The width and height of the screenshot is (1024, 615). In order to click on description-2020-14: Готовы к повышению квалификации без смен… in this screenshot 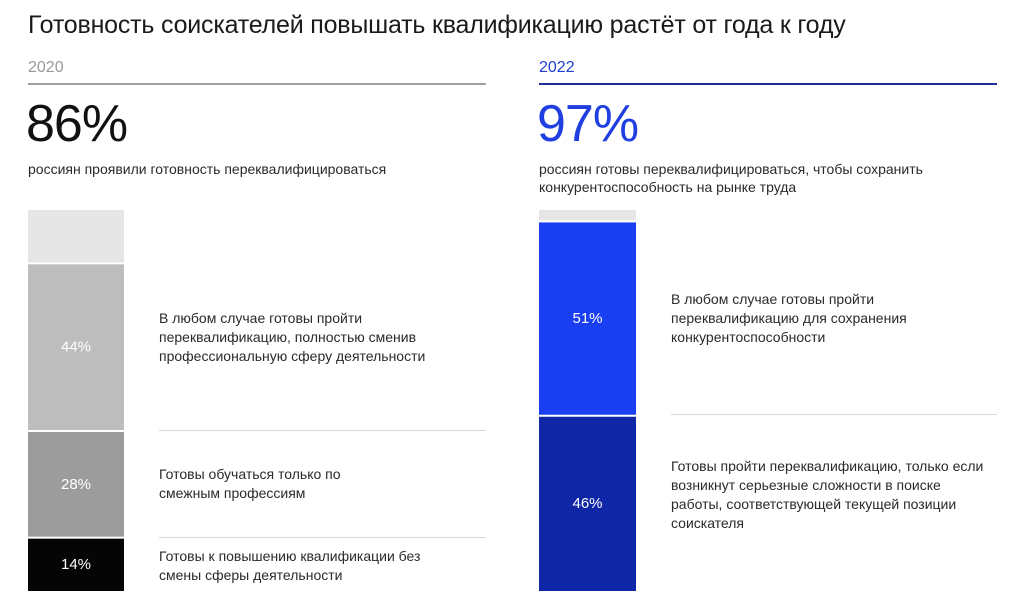, I will do `click(290, 565)`.